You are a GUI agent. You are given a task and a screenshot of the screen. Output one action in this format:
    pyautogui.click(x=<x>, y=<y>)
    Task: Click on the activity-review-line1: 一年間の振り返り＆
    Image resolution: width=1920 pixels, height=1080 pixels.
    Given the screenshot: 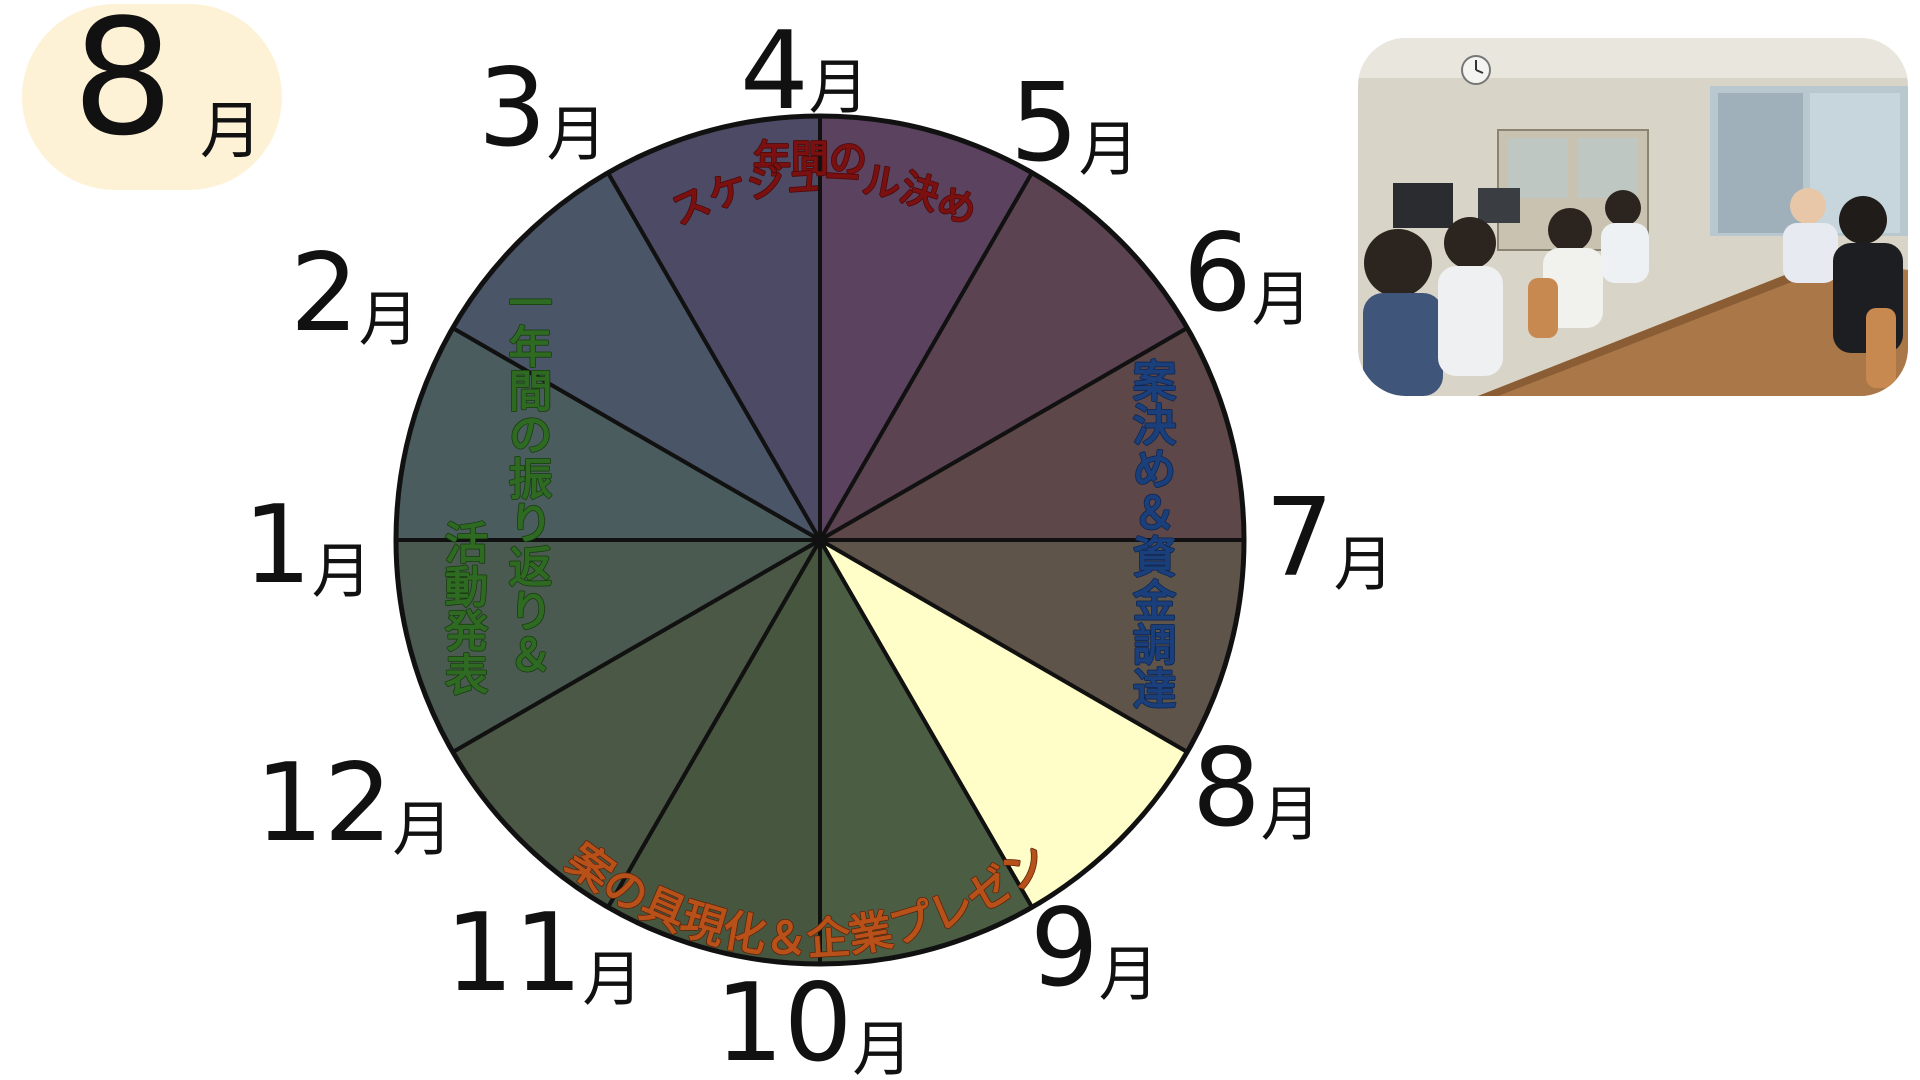 What is the action you would take?
    pyautogui.click(x=527, y=478)
    